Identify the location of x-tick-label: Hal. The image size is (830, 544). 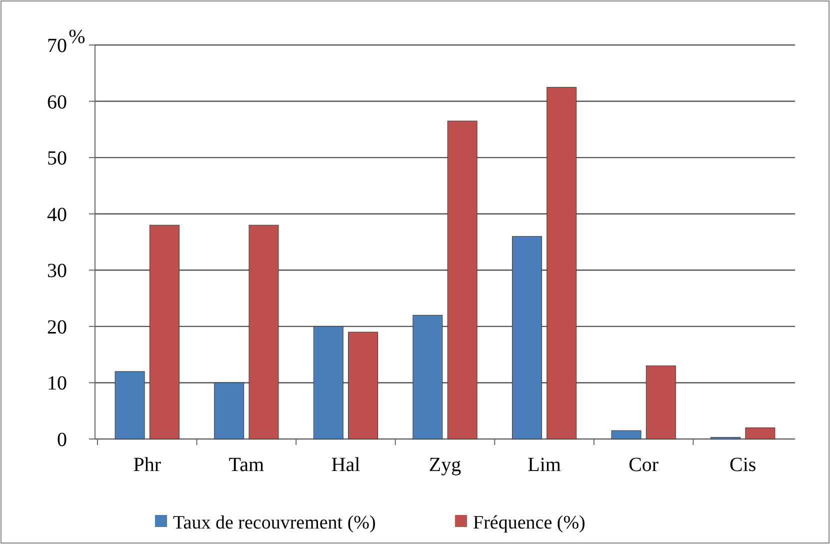
(346, 465).